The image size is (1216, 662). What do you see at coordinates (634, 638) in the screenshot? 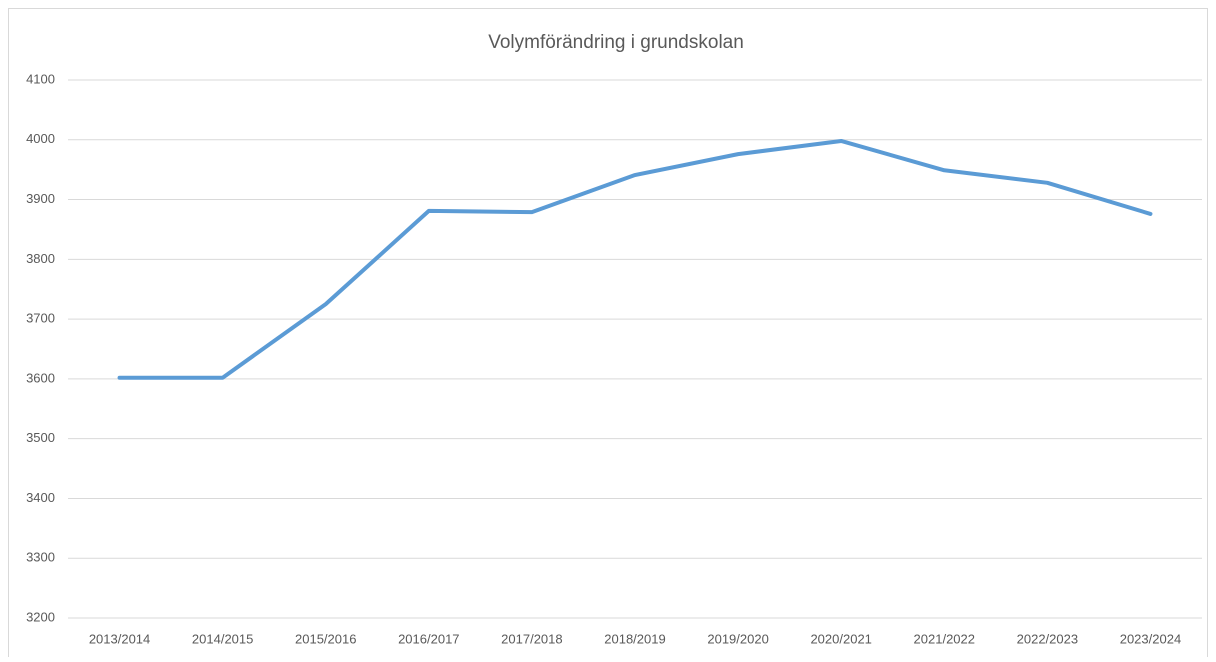
I see `x-tick-label: 2018/2019` at bounding box center [634, 638].